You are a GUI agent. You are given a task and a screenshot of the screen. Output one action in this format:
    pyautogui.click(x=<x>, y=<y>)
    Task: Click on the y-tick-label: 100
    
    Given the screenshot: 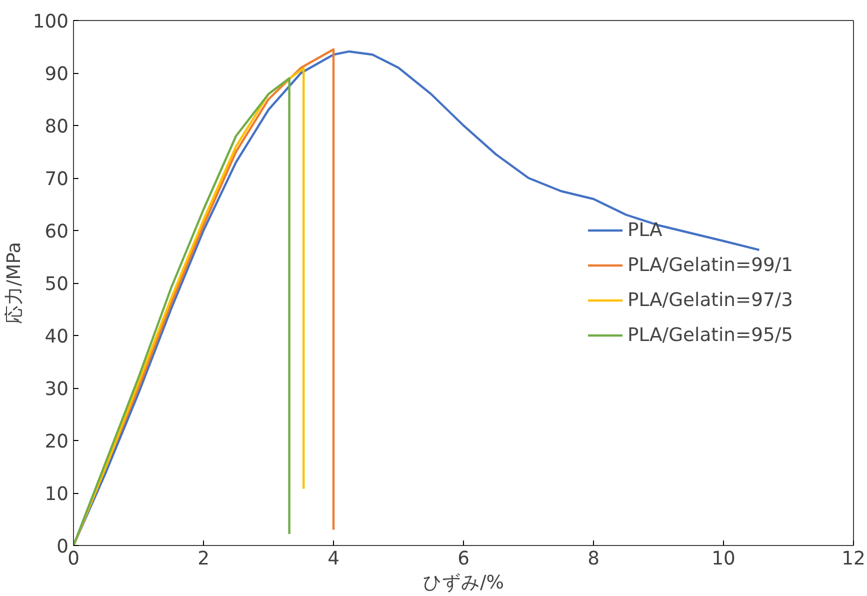 What is the action you would take?
    pyautogui.click(x=50, y=22)
    